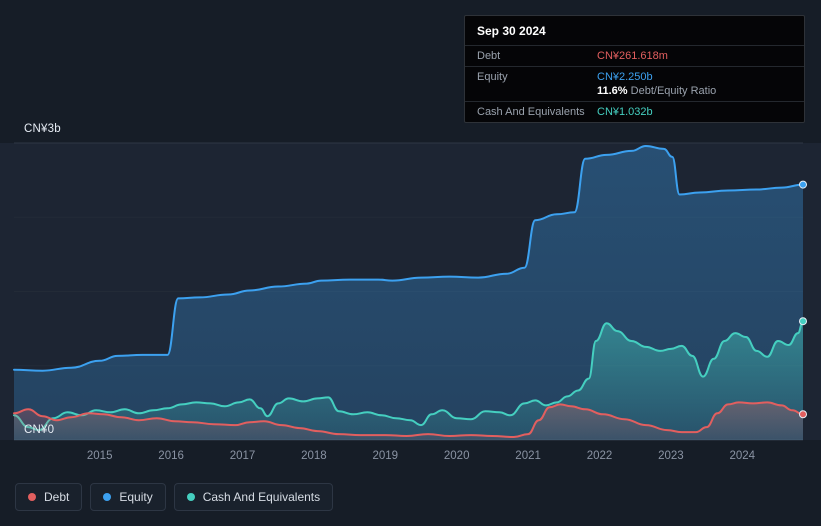  Describe the element at coordinates (625, 112) in the screenshot. I see `tooltip-cash-value: CN¥1.032b` at that location.